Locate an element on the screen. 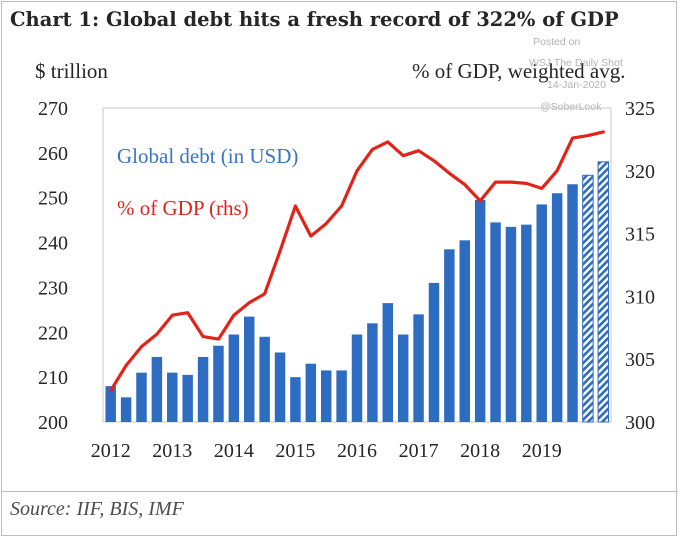 The height and width of the screenshot is (539, 680). left-tick-label: 240 is located at coordinates (53, 244).